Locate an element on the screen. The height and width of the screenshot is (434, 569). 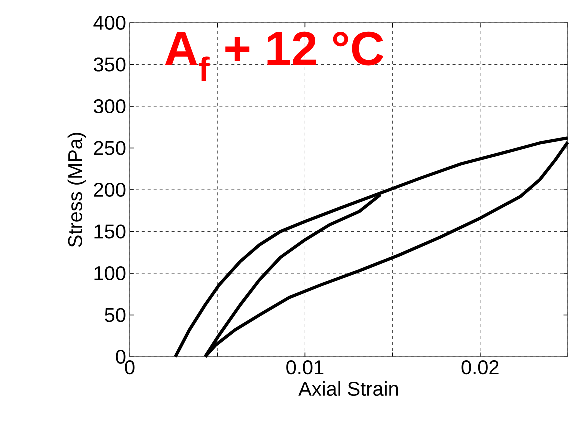
annotation: A$_{f}$ + 12 °C is located at coordinates (274, 56).